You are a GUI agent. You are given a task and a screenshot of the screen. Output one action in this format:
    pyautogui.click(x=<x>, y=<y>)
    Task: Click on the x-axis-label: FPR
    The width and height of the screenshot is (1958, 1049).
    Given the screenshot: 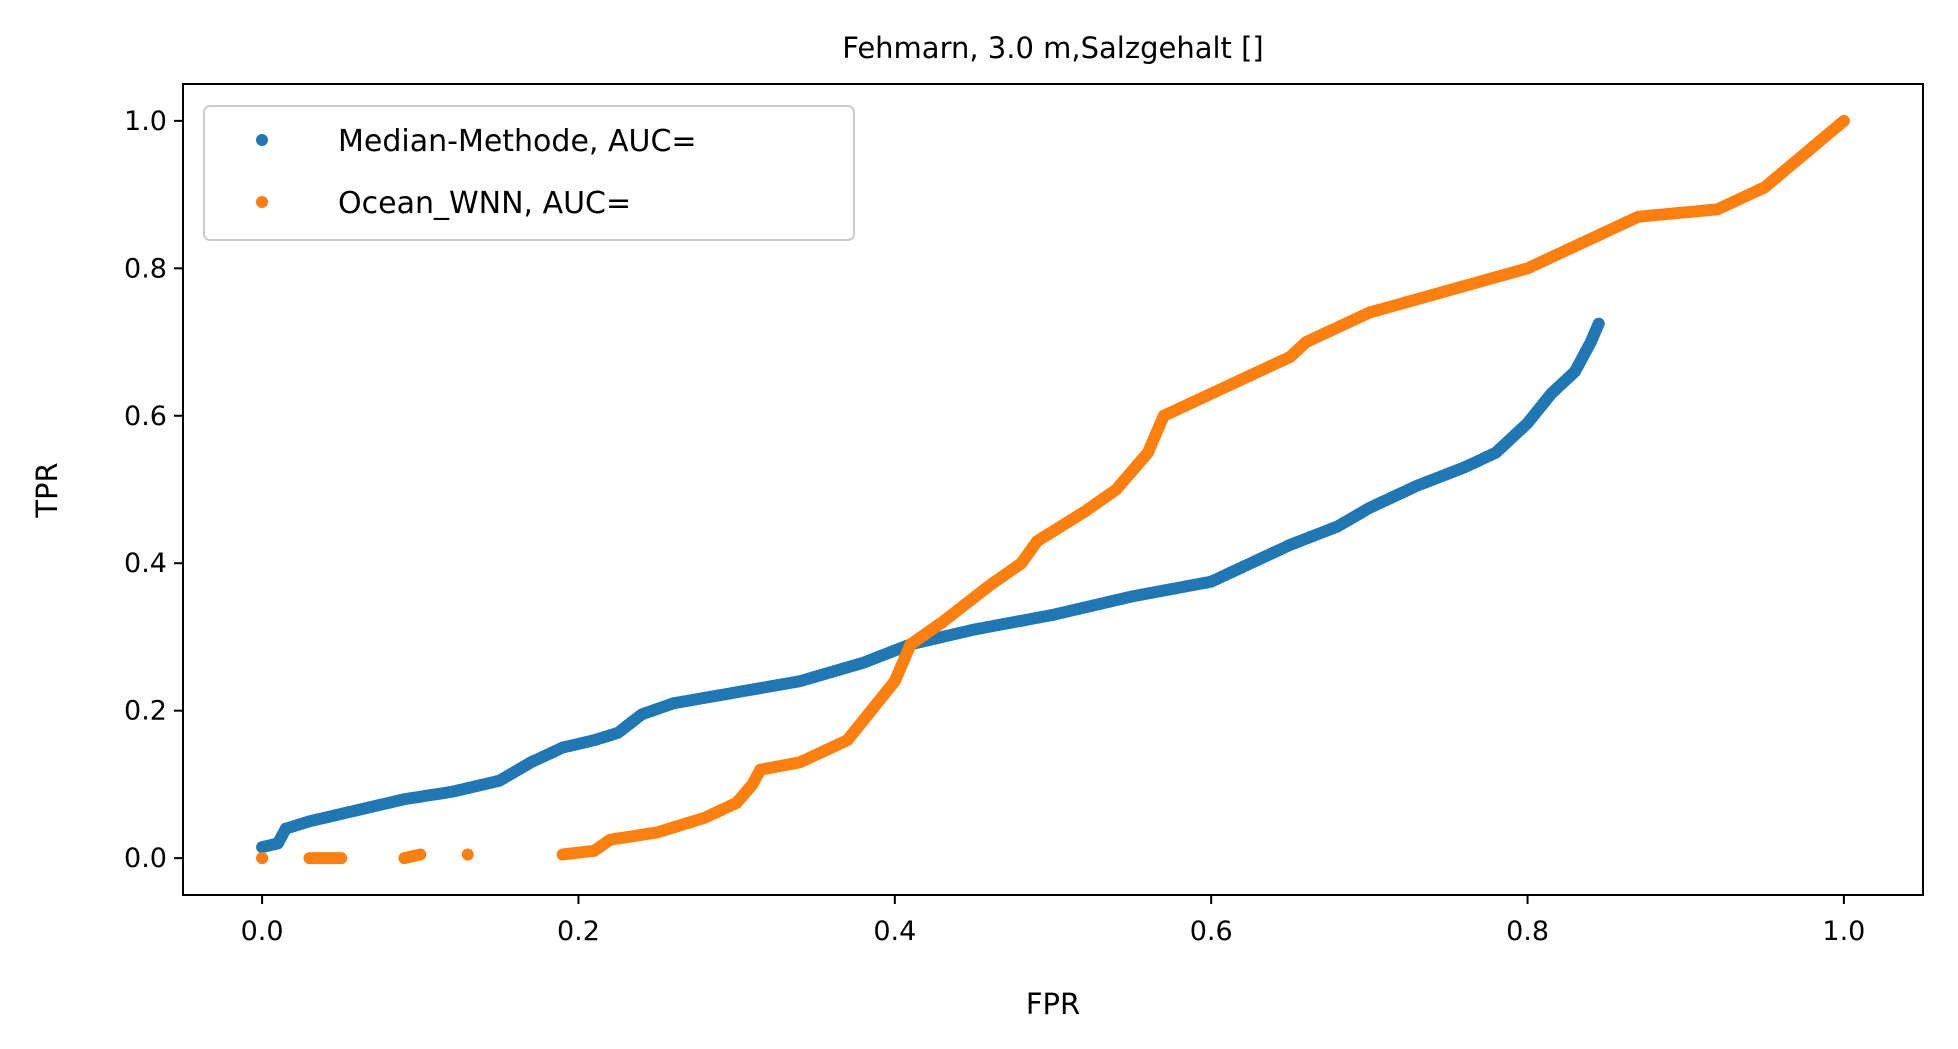 What is the action you would take?
    pyautogui.click(x=1053, y=1004)
    